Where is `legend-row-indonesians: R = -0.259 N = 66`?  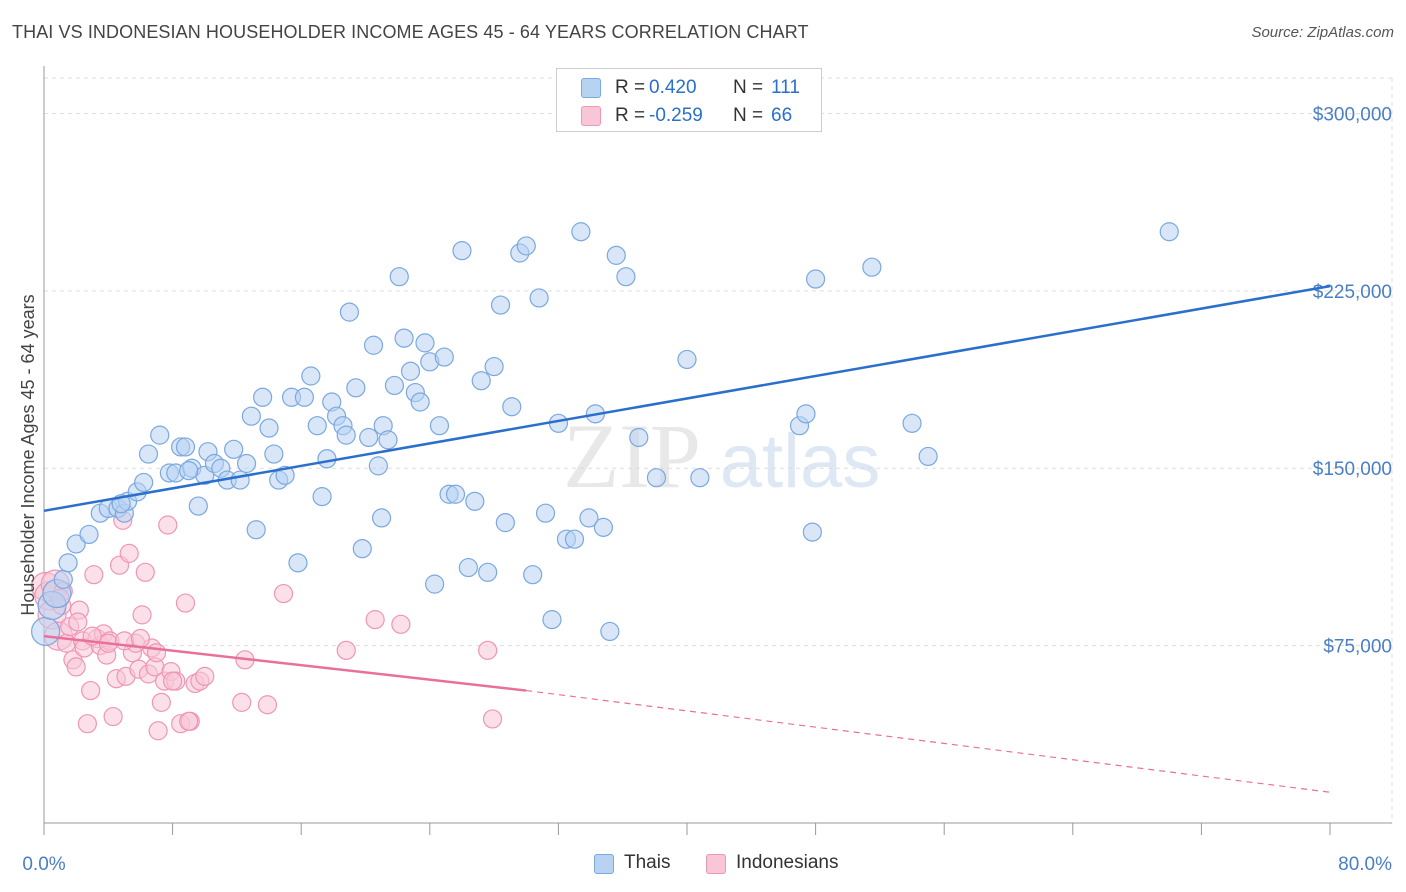
legend-row-indonesians: R = -0.259 N = 66 is located at coordinates (689, 115).